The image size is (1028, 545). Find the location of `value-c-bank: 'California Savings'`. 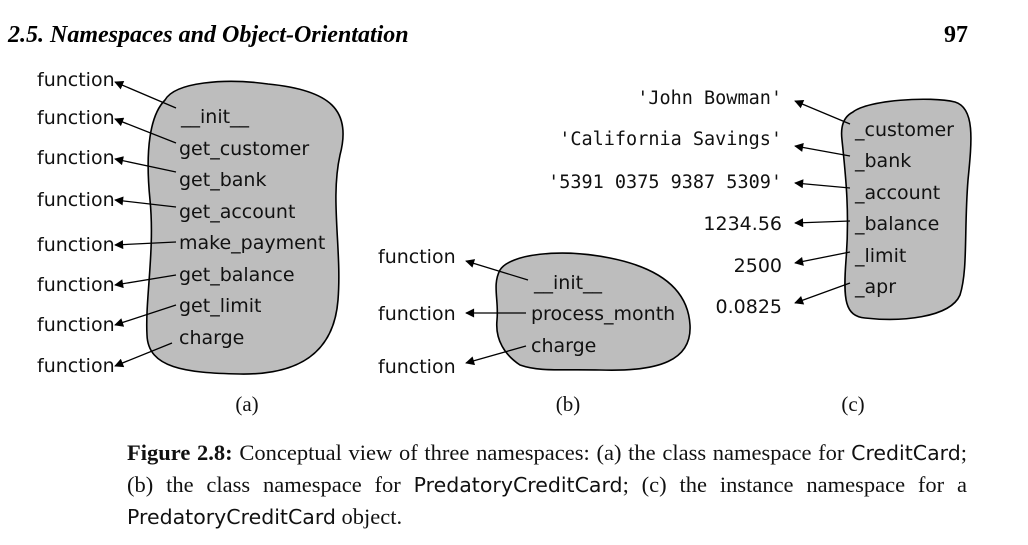

value-c-bank: 'California Savings' is located at coordinates (670, 139).